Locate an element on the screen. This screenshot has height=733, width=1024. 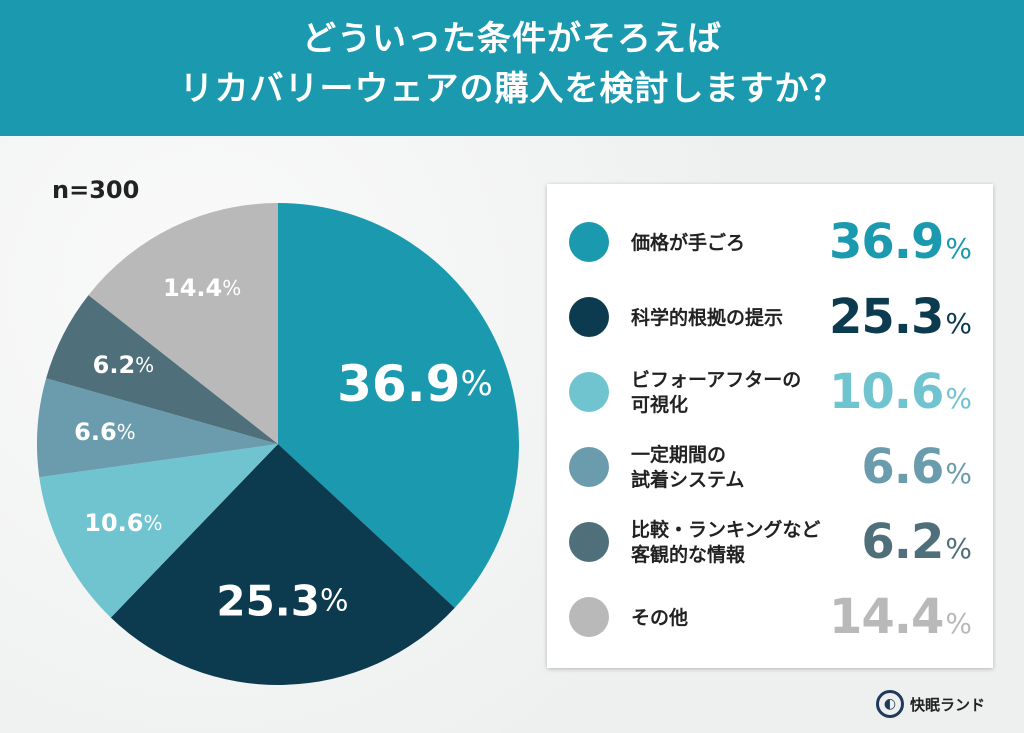
slice-label-4: 6.2% is located at coordinates (124, 365).